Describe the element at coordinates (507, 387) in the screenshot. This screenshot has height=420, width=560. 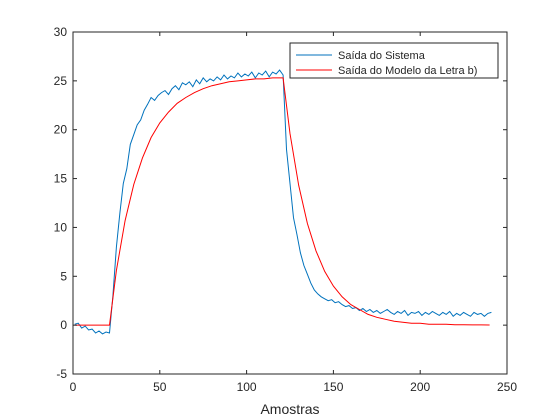
I see `x-tick-label: 250` at that location.